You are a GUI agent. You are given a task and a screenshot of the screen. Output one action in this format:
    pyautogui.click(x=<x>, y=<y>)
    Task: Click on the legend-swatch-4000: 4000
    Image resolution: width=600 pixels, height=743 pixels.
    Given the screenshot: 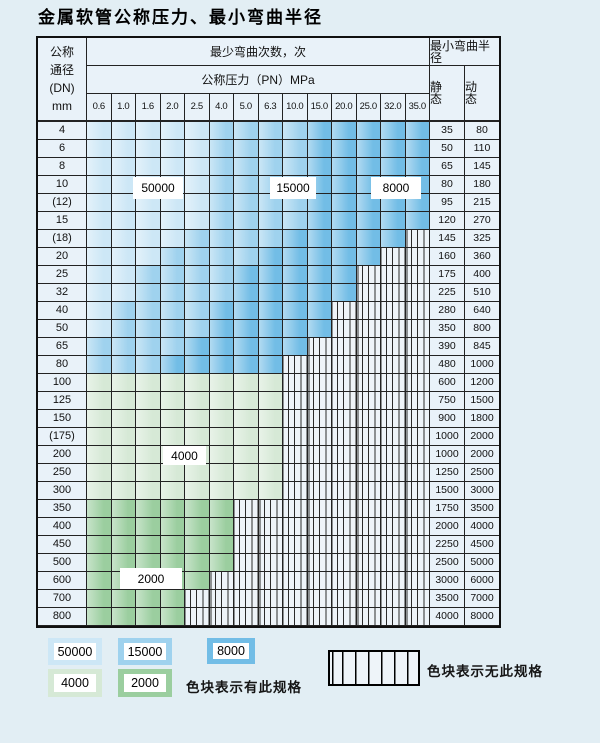 What is the action you would take?
    pyautogui.click(x=75, y=683)
    